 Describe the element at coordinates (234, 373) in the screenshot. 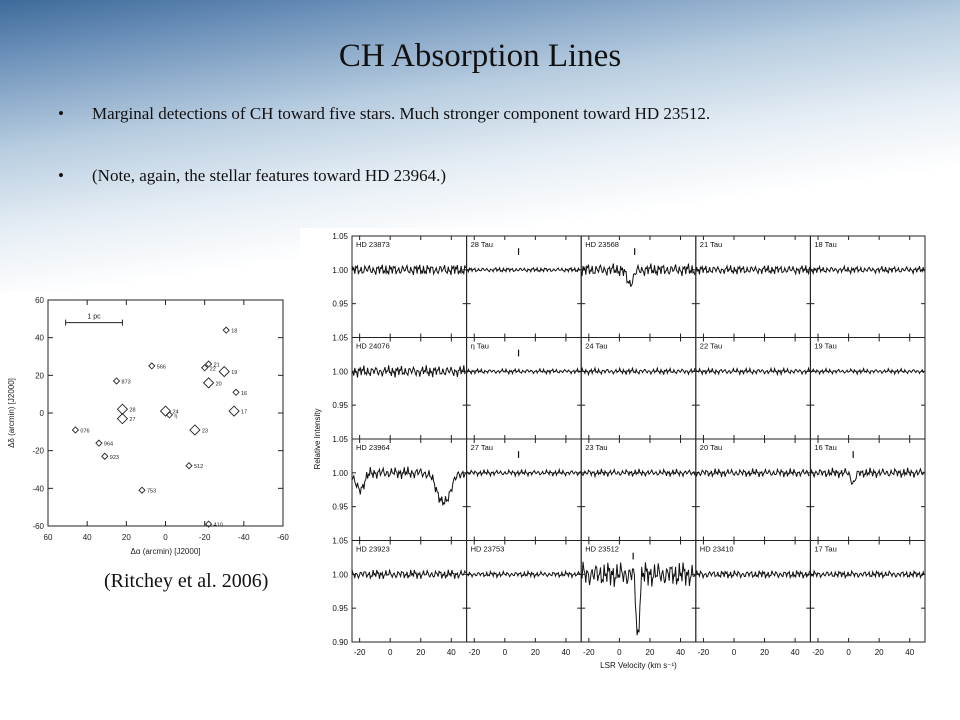

I see `star-label: 19` at that location.